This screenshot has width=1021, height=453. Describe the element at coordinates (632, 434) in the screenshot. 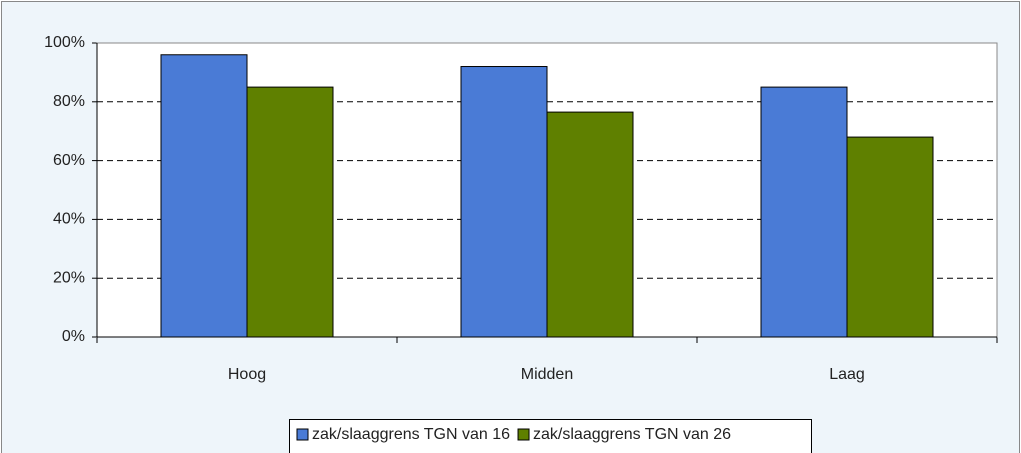

I see `legend-label: zak/slaaggrens TGN van 26` at that location.